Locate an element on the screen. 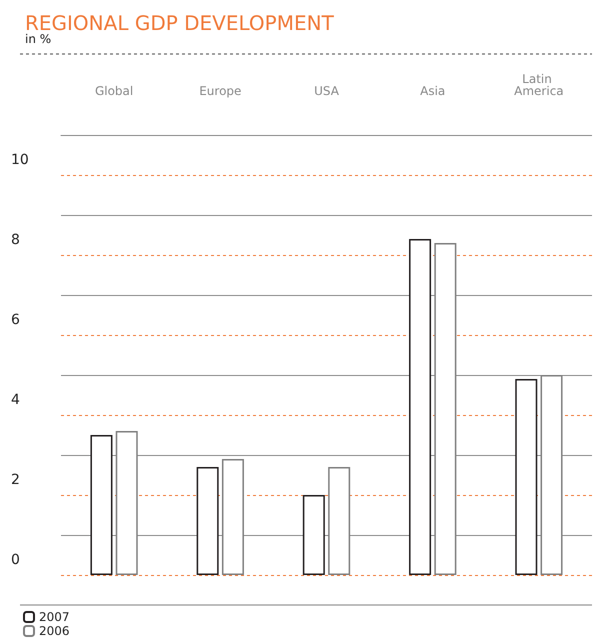 The height and width of the screenshot is (644, 600). y-tick-label: 0 is located at coordinates (15, 560).